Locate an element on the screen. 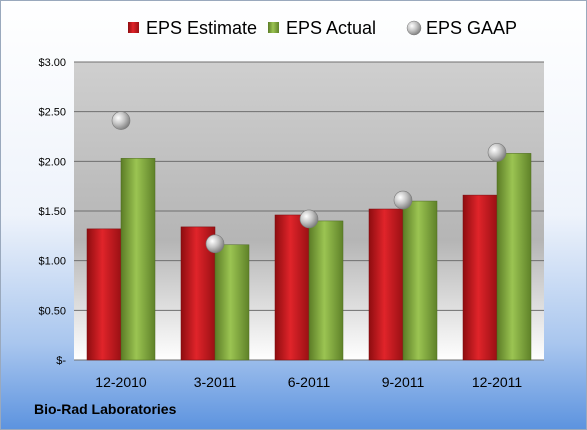 The width and height of the screenshot is (587, 430). y-tick-label: $0.50 is located at coordinates (52, 311).